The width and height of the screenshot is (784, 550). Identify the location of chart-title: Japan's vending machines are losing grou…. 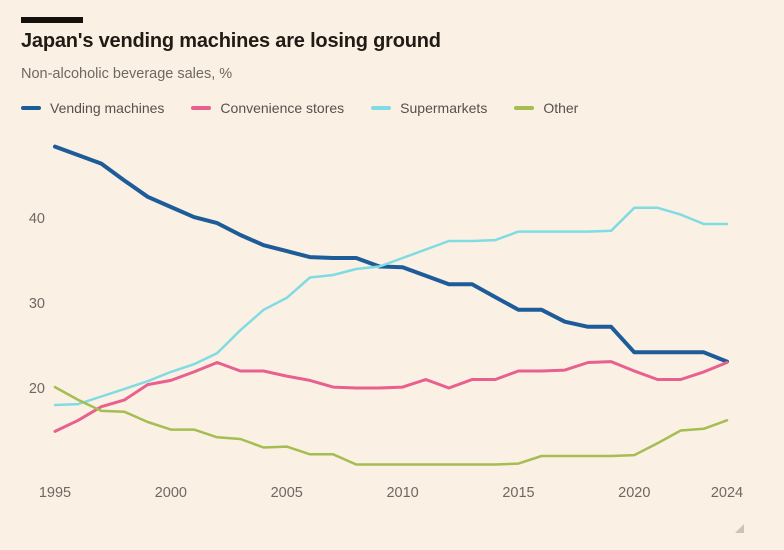
(231, 41).